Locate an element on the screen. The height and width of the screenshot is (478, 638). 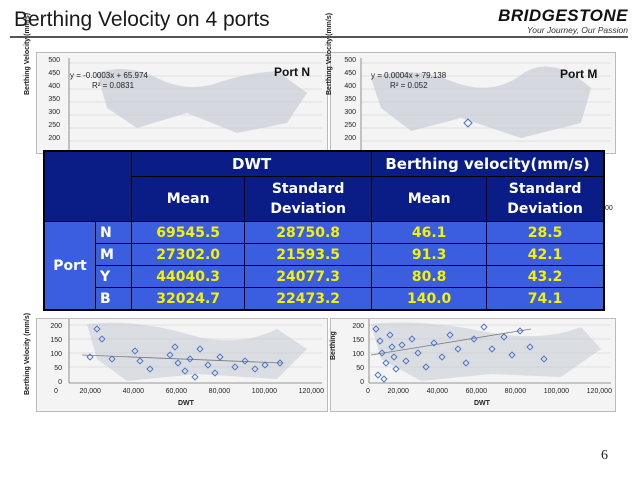
vel-mean: 140.0 is located at coordinates (429, 299).